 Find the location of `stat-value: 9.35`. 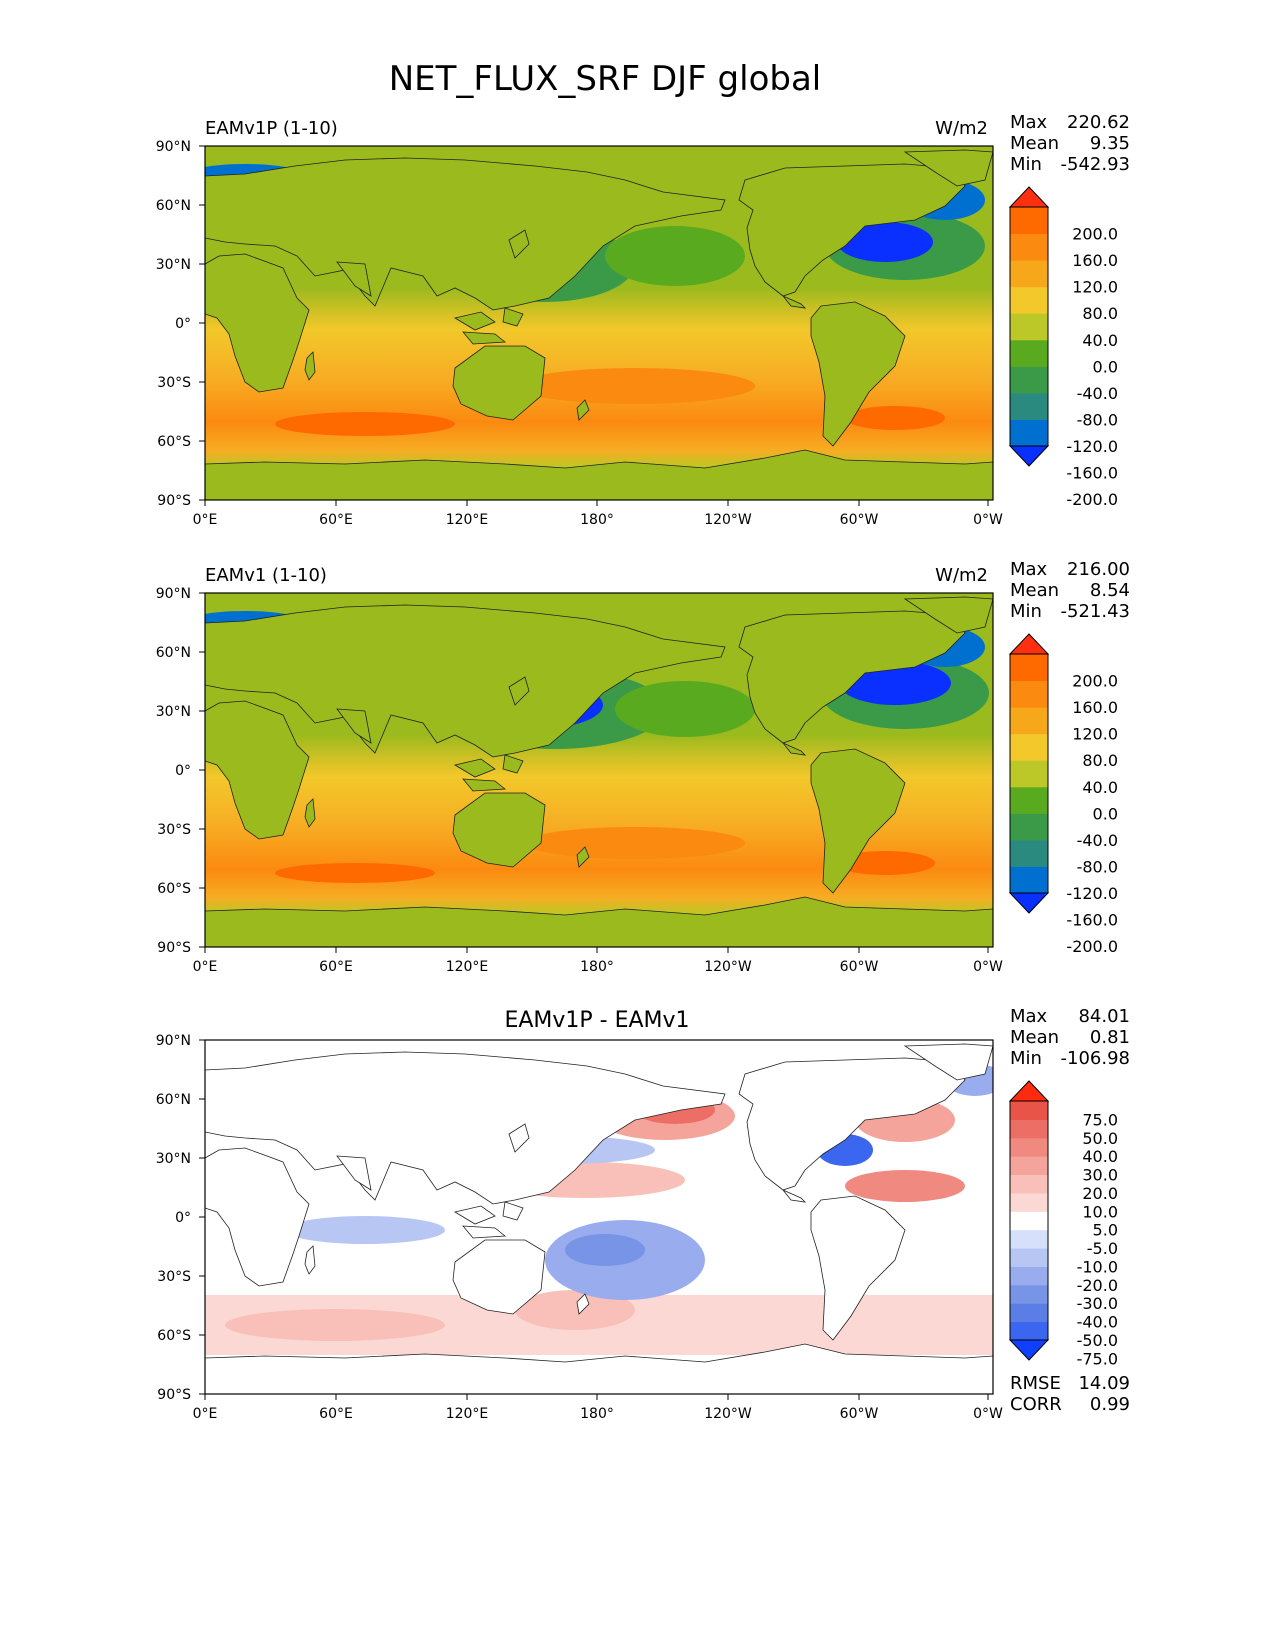

stat-value: 9.35 is located at coordinates (1110, 143).